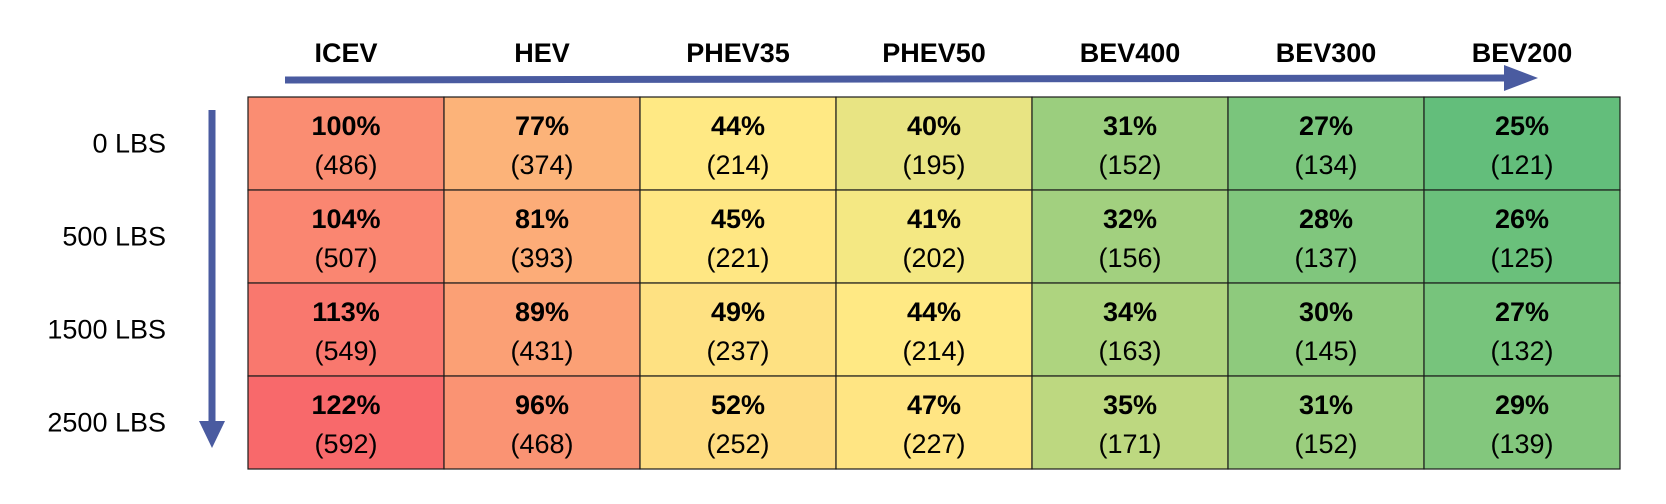 The image size is (1666, 504). Describe the element at coordinates (106, 283) in the screenshot. I see `row-headers: 0 LBS 500 LBS 1500 LBS 2500 LBS` at that location.